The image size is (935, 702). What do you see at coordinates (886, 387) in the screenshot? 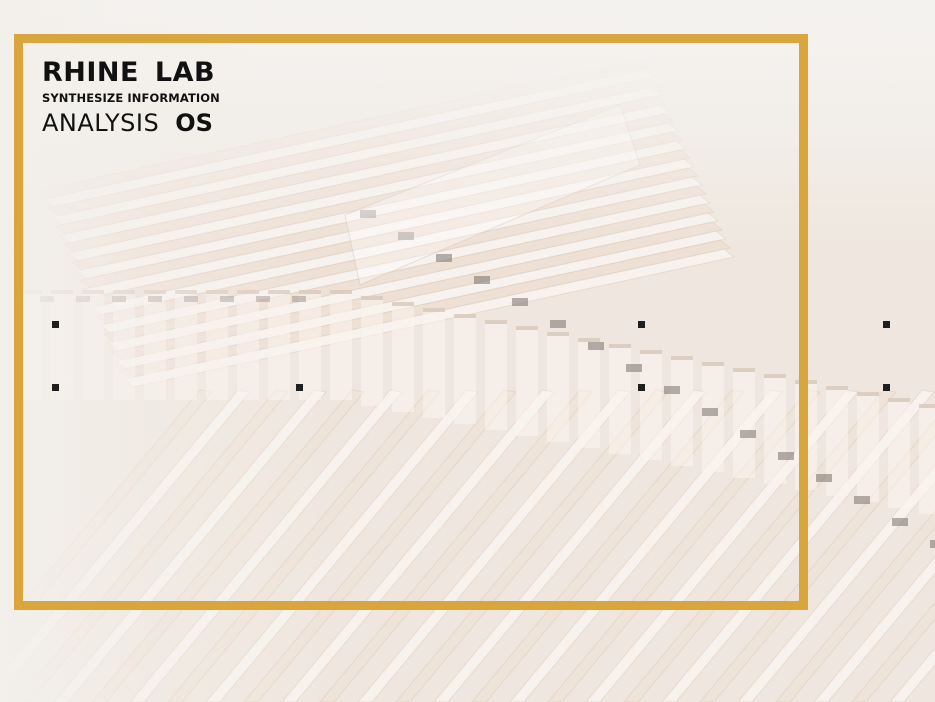
I see `resize-handle-right-bottom` at bounding box center [886, 387].